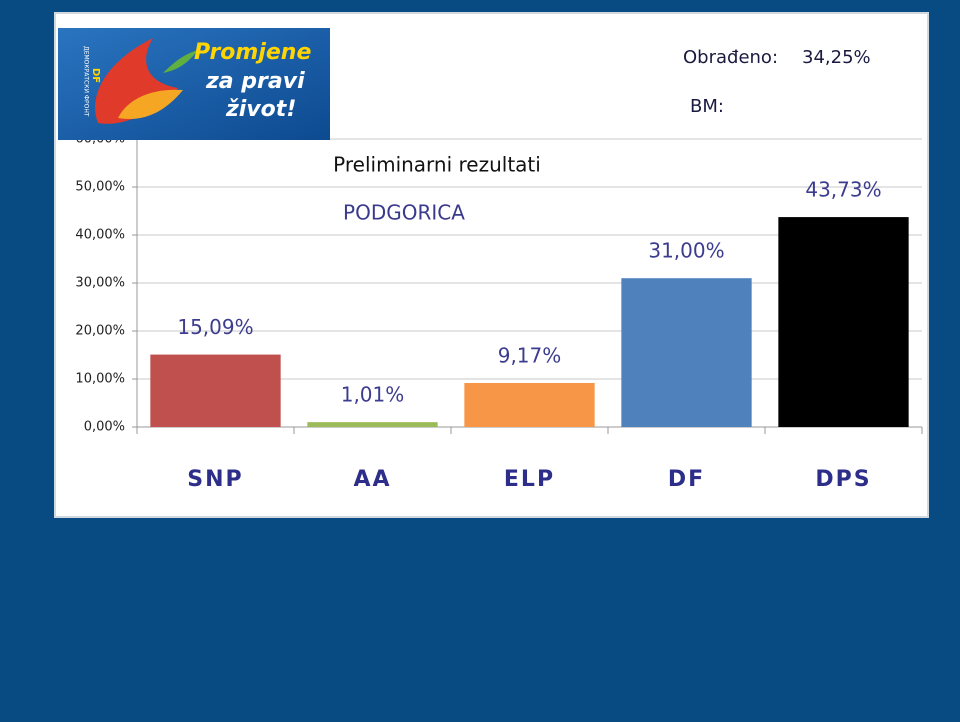 Image resolution: width=960 pixels, height=722 pixels. Describe the element at coordinates (686, 479) in the screenshot. I see `x-tick-label: DF` at that location.